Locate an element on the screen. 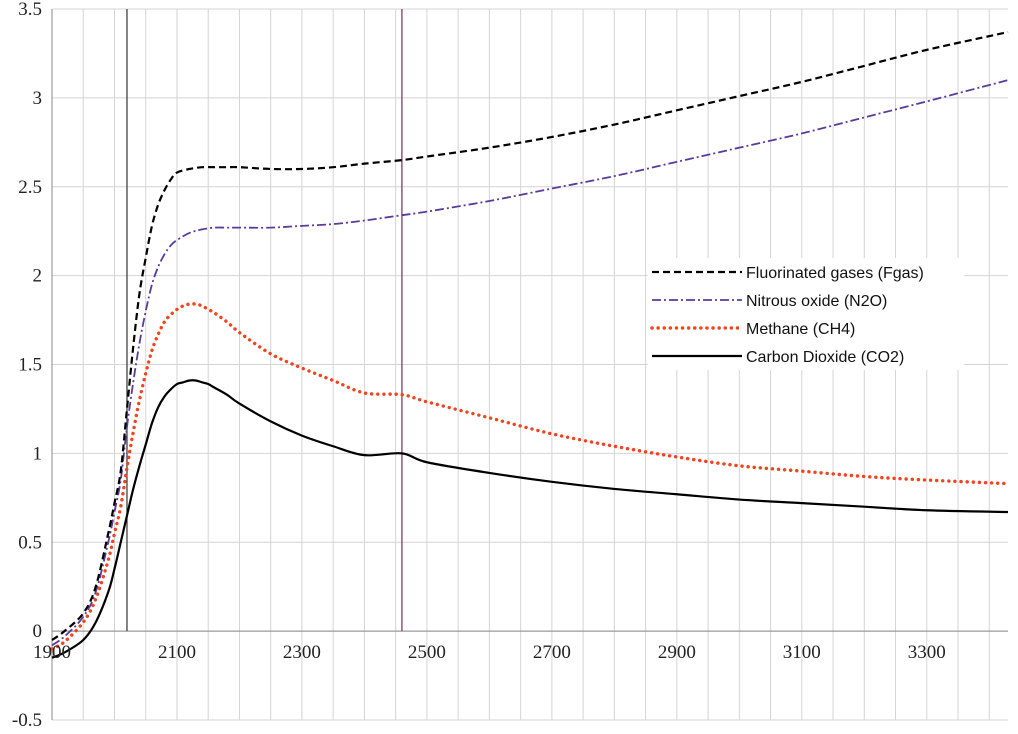 The width and height of the screenshot is (1018, 734). x-tick-labels: 1900 2100 2300 2500 2700 2900 3100 3300 is located at coordinates (489, 652).